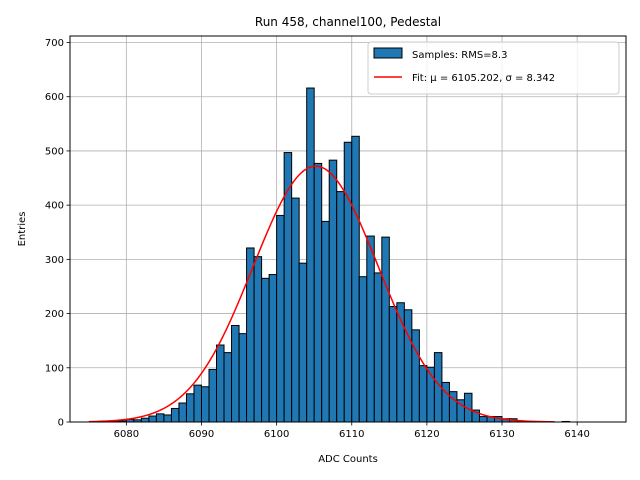 This screenshot has width=640, height=480. What do you see at coordinates (54, 97) in the screenshot?
I see `y-tick-label: 600` at bounding box center [54, 97].